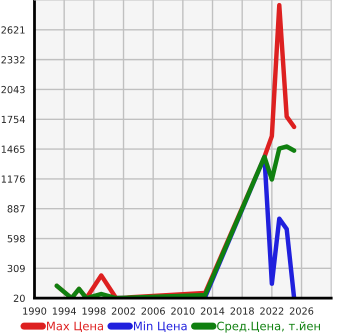  I want to click on y-tick-label: 2043, so click(13, 90).